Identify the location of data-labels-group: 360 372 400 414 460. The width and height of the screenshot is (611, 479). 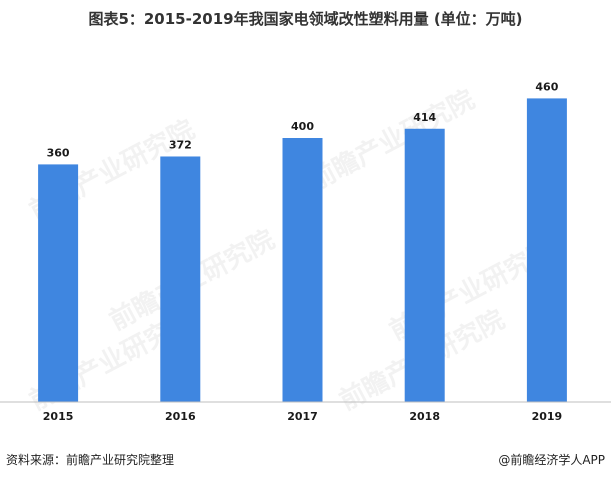
(303, 119).